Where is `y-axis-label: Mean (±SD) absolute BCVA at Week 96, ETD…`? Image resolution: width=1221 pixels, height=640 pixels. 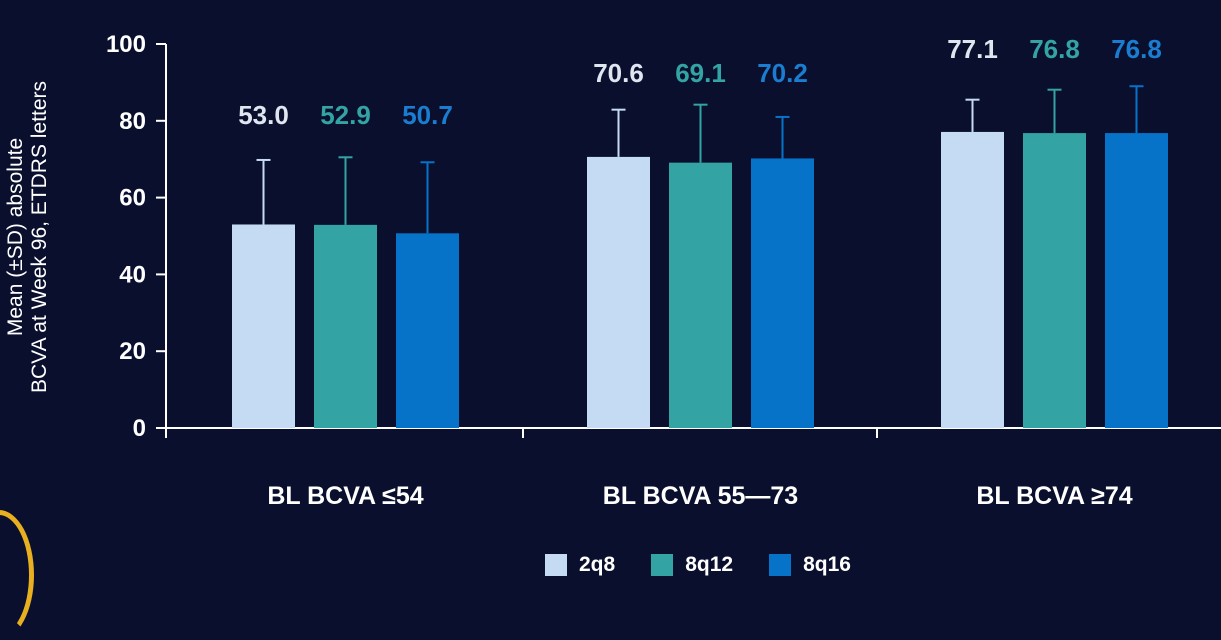
y-axis-label: Mean (±SD) absolute BCVA at Week 96, ETD… is located at coordinates (28, 237).